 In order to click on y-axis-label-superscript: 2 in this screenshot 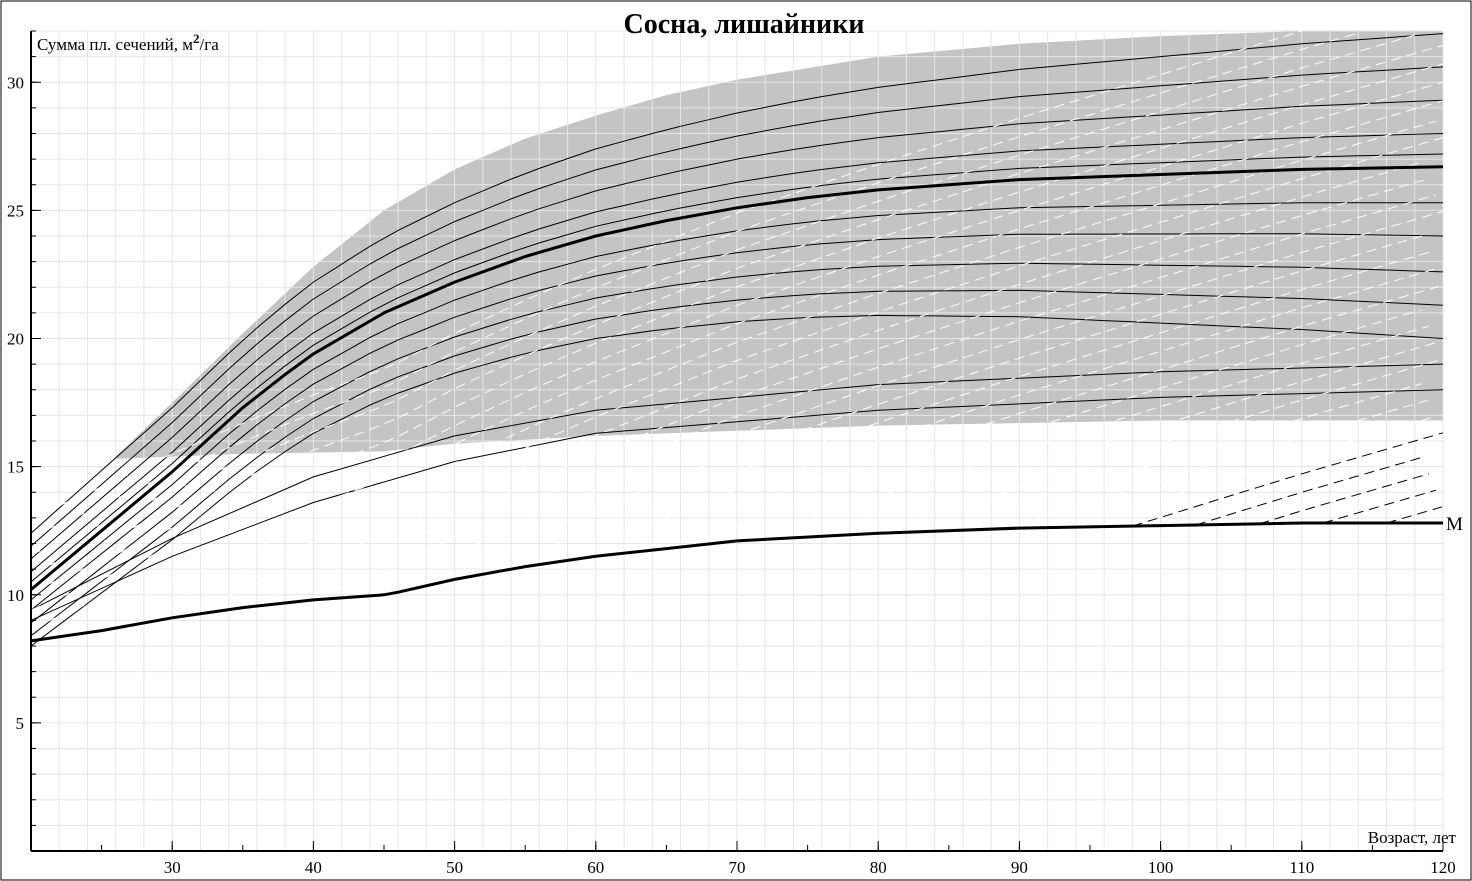, I will do `click(196, 38)`.